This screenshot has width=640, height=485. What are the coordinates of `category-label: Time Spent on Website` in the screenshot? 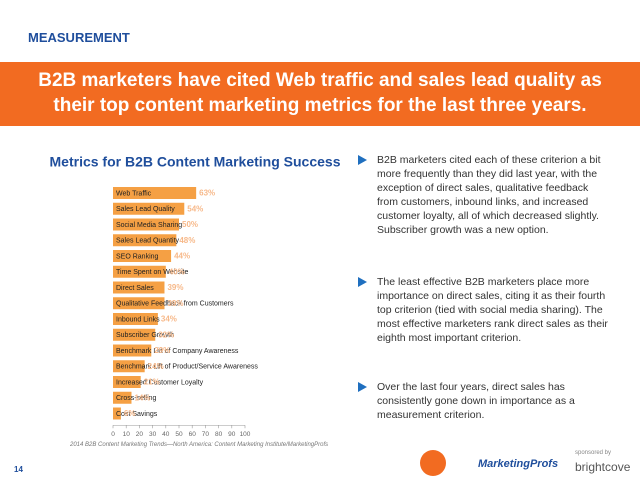 It's located at (152, 272).